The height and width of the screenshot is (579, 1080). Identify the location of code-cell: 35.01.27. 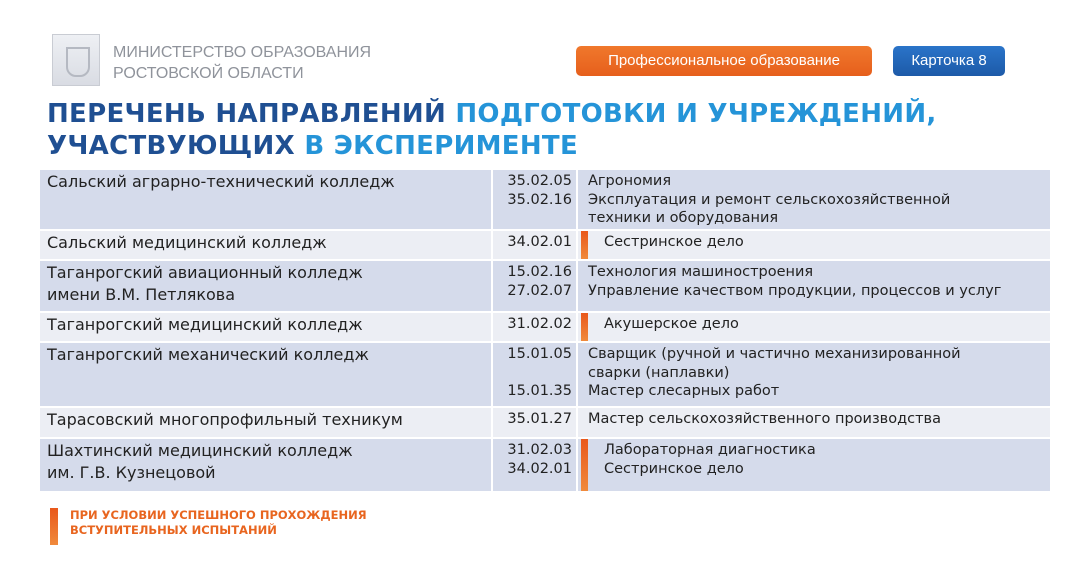
(535, 422).